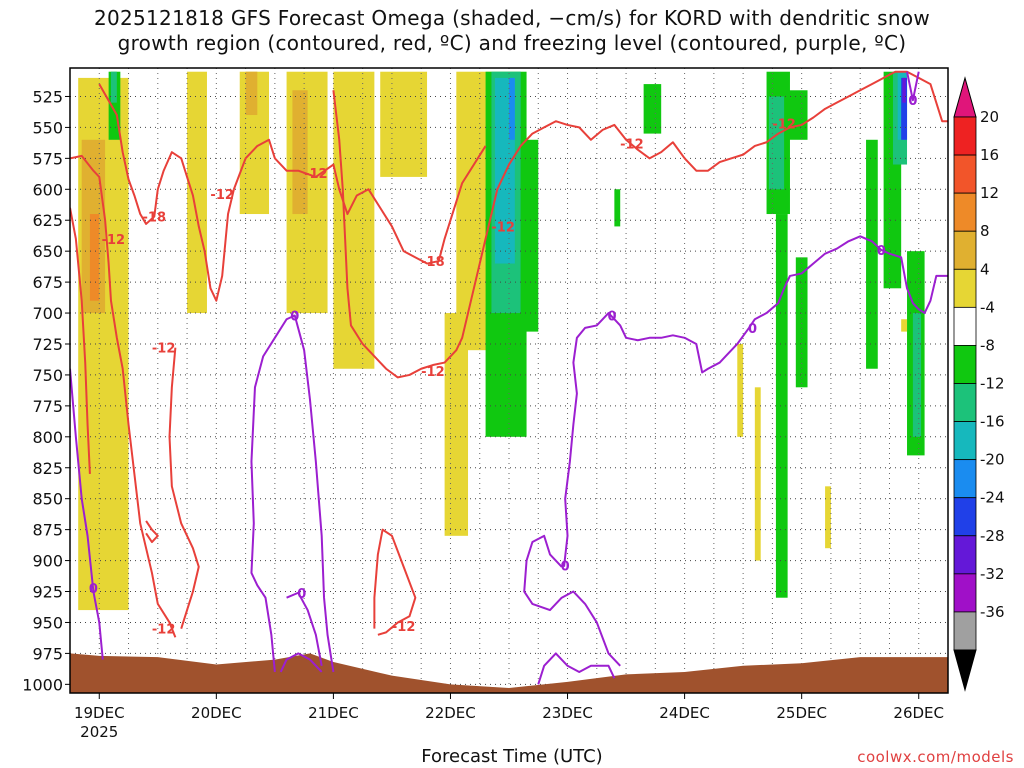  What do you see at coordinates (47, 158) in the screenshot?
I see `y-tick-label: 575` at bounding box center [47, 158].